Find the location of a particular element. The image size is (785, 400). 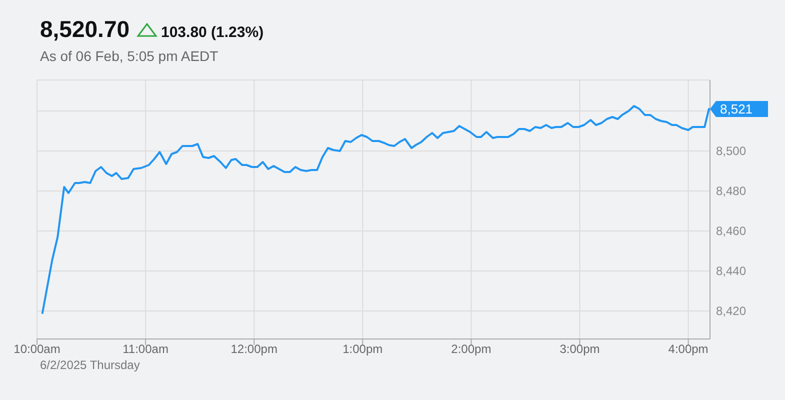

y-tick-label: 8,440 is located at coordinates (731, 271).